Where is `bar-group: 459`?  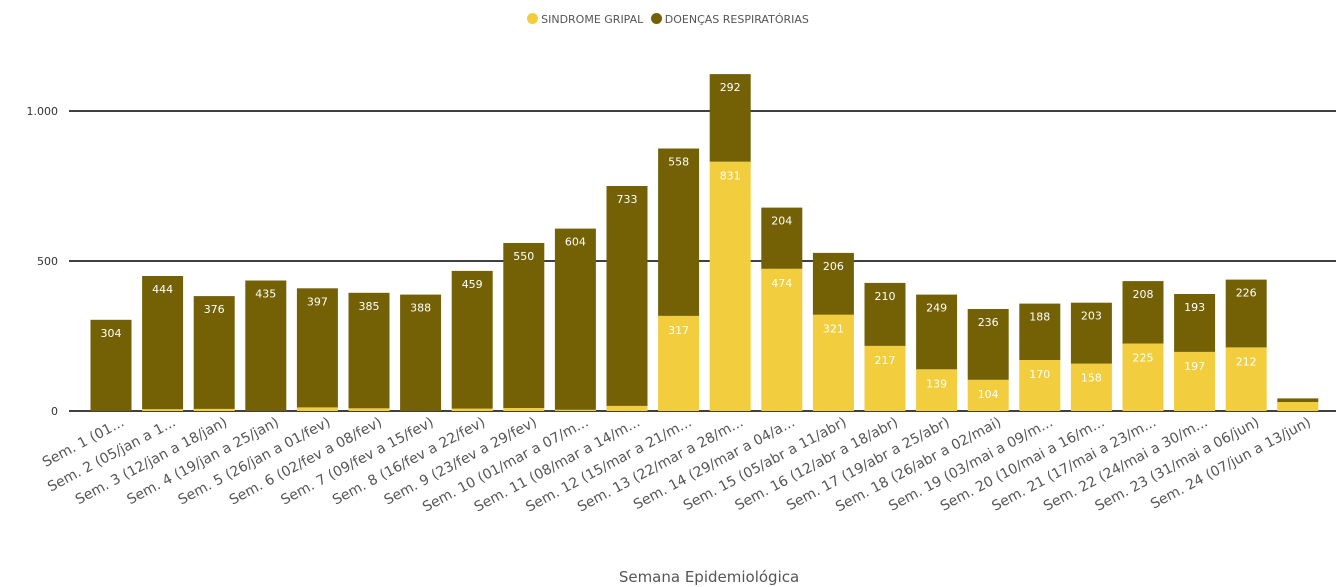 bar-group: 459 is located at coordinates (472, 340).